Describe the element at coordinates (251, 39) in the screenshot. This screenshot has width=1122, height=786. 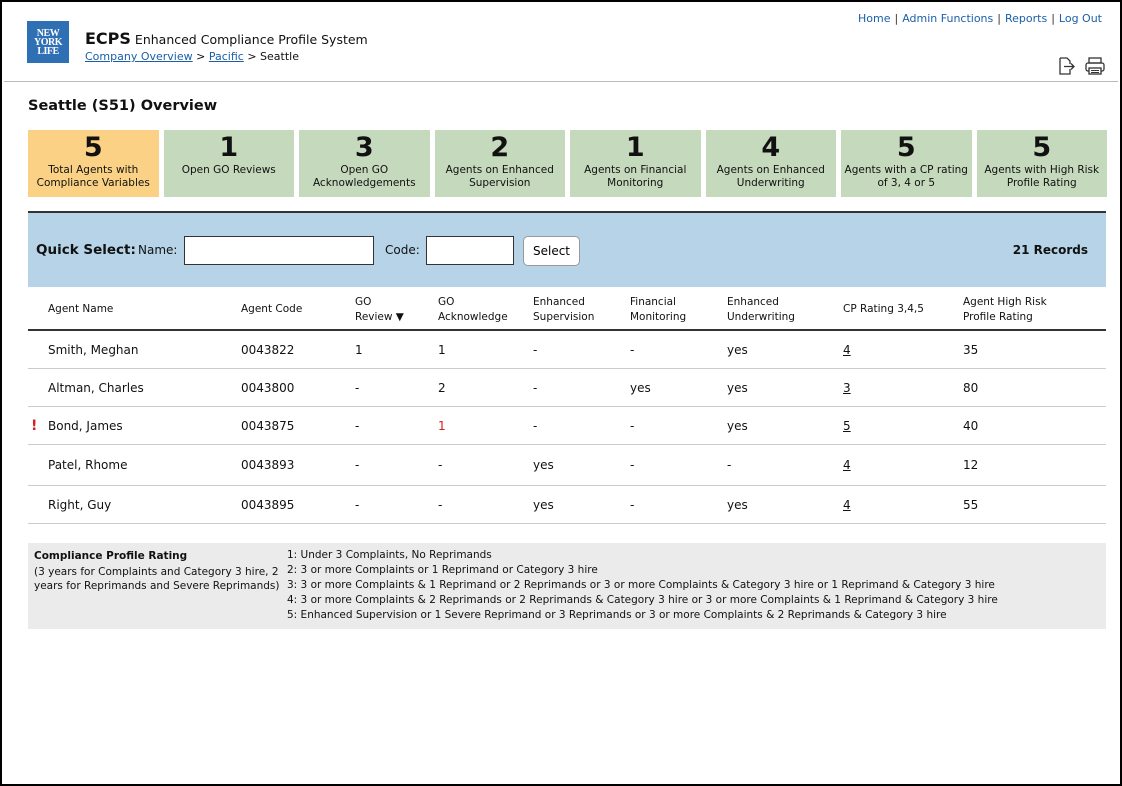
I see `app-full-name: Enhanced Compliance Profile System` at that location.